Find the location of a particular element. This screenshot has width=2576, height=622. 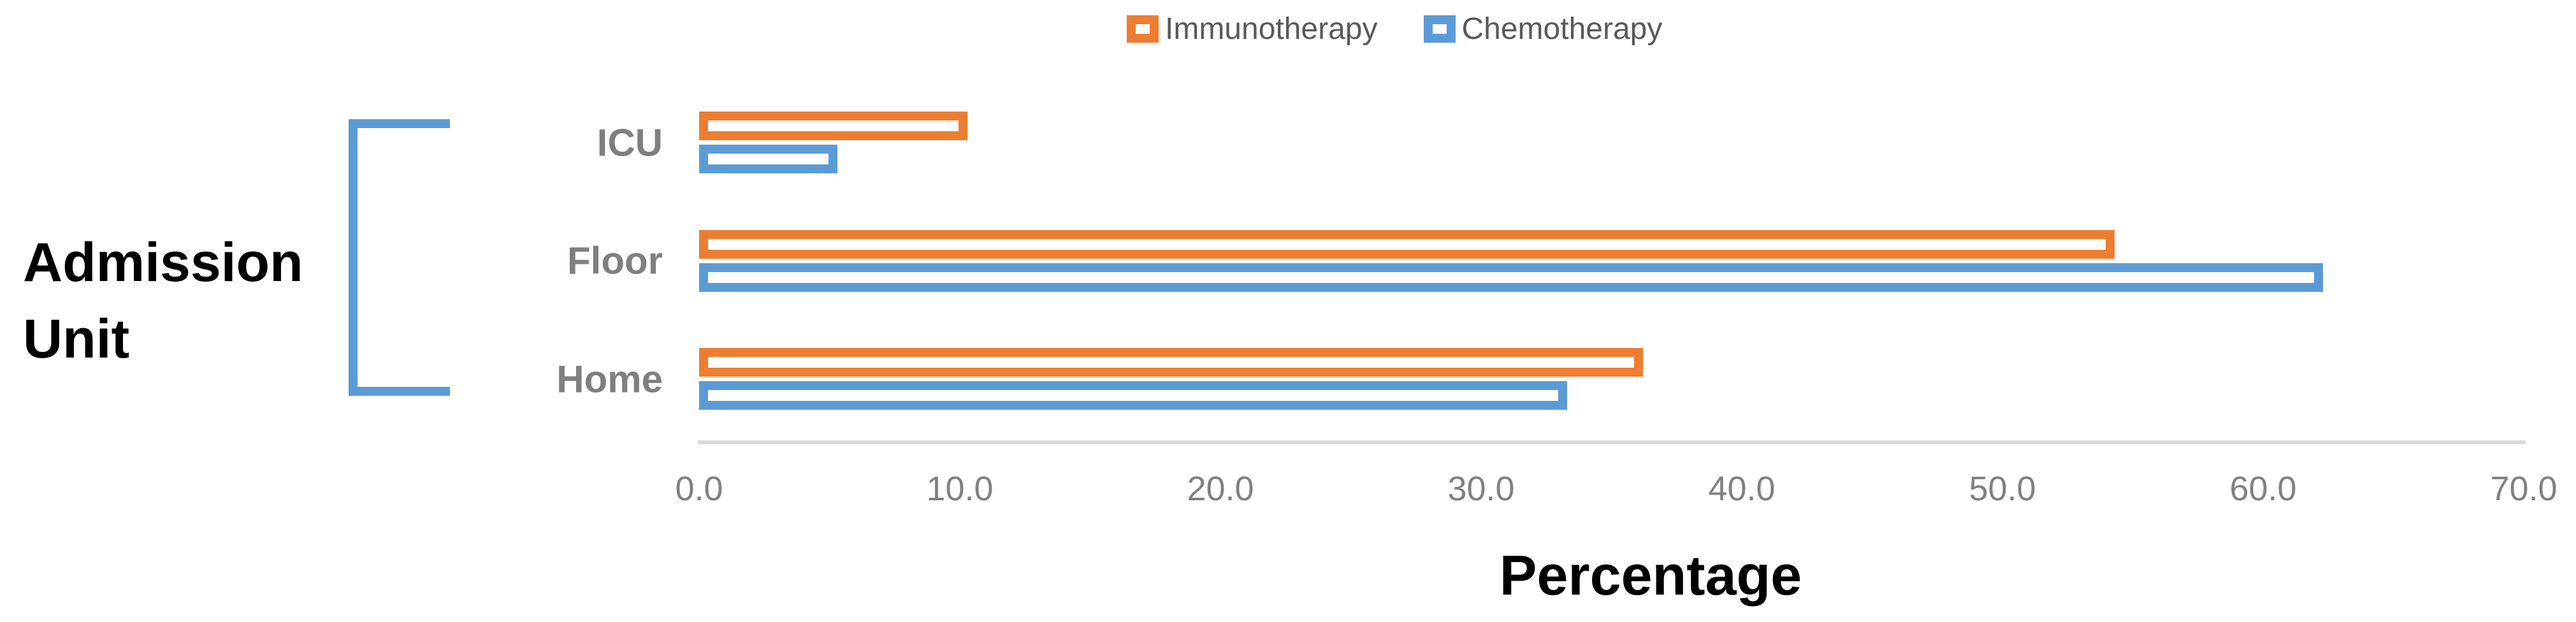

legend-item-chemotherapy: Chemotherapy is located at coordinates (1543, 29).